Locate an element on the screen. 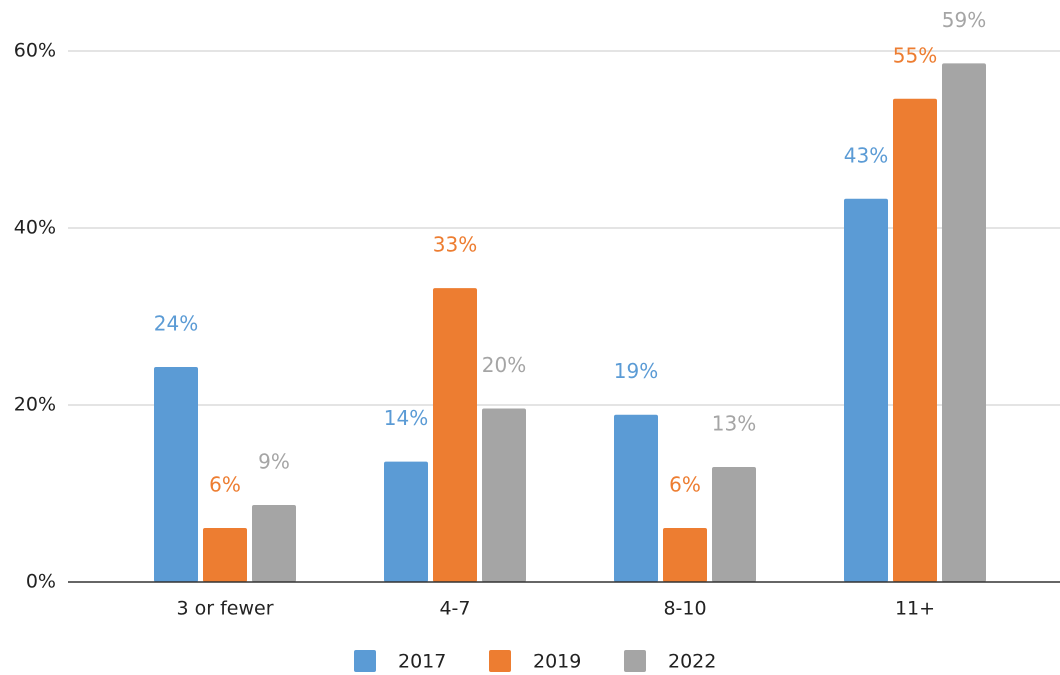 The image size is (1060, 675). y-tick-label: 40% is located at coordinates (35, 228).